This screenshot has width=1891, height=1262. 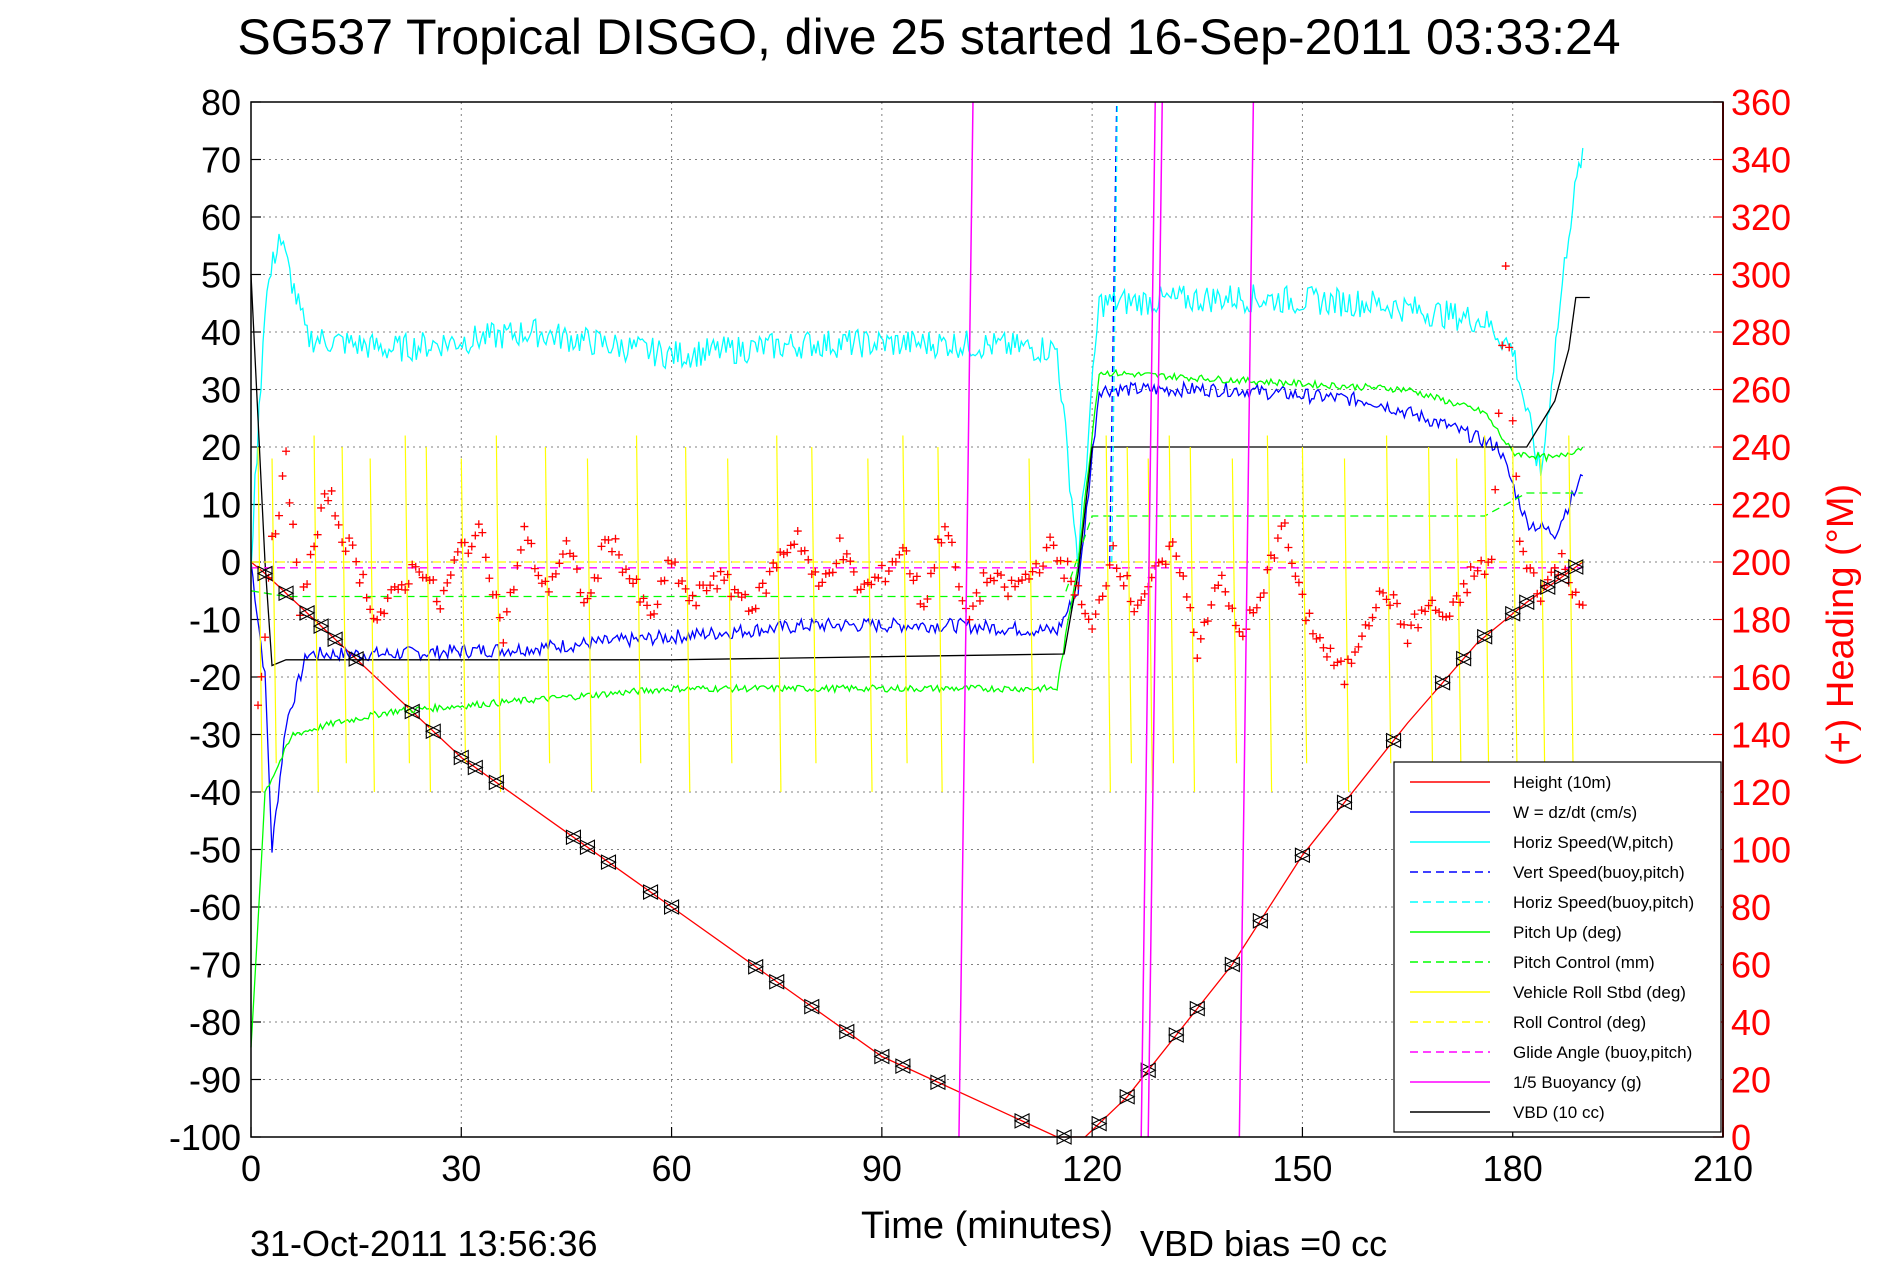 I want to click on right-tick-label: 80, so click(x=1751, y=907).